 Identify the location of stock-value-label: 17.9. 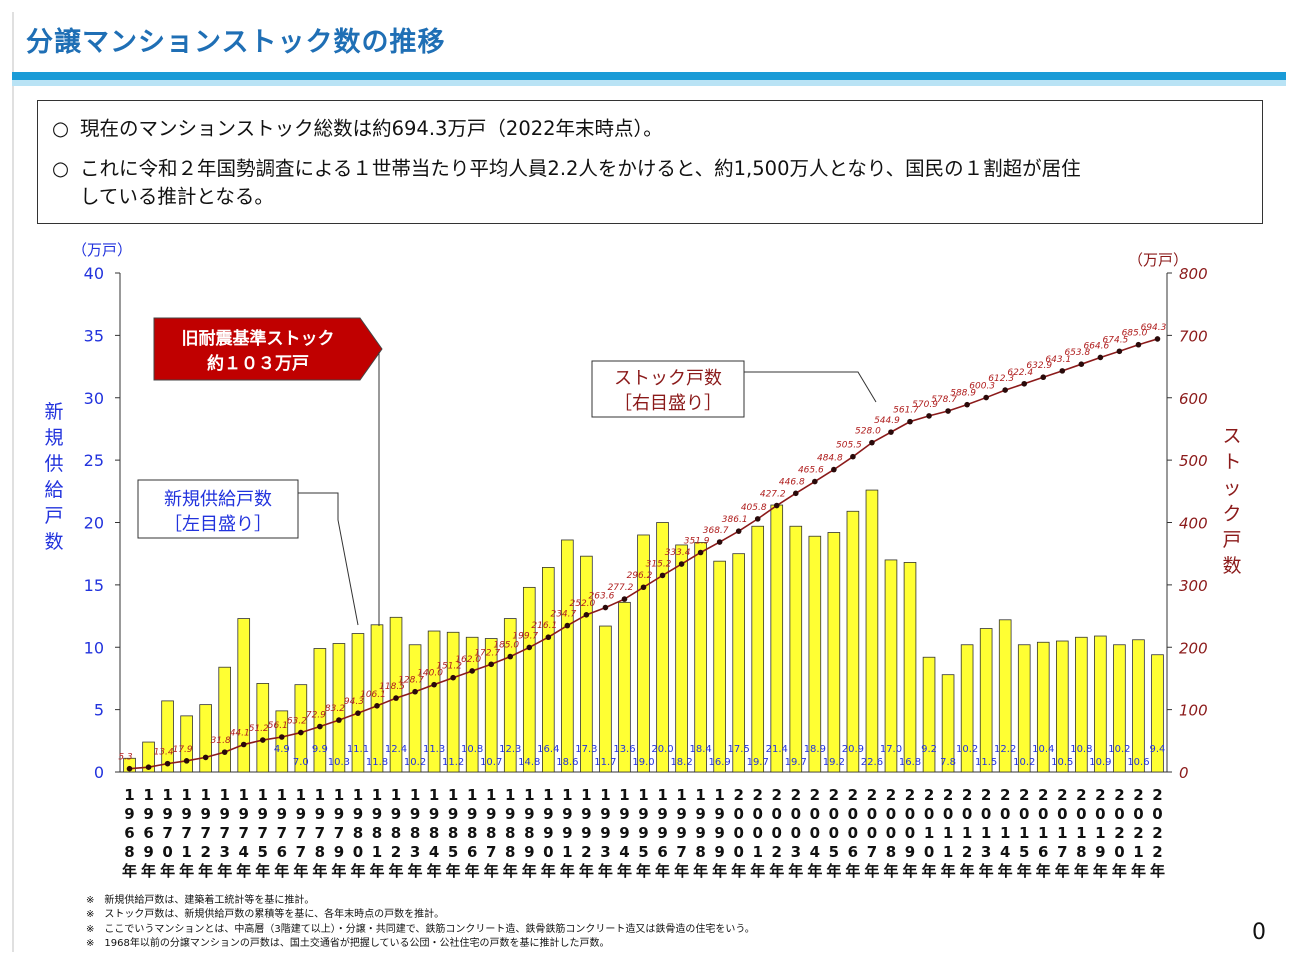
(183, 750).